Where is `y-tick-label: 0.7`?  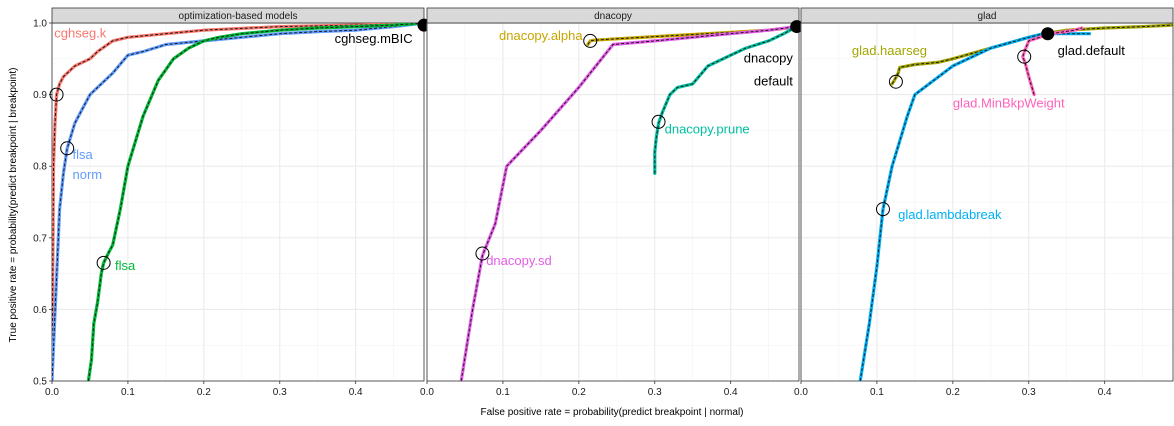
y-tick-label: 0.7 is located at coordinates (40, 238).